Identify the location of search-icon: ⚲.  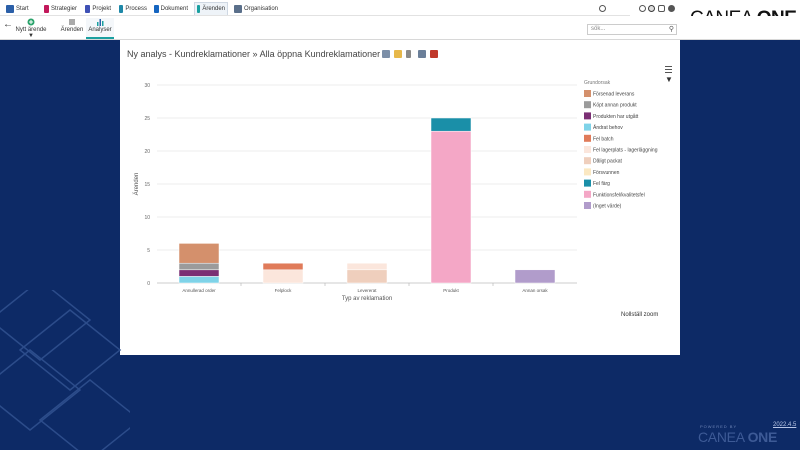
(671, 29).